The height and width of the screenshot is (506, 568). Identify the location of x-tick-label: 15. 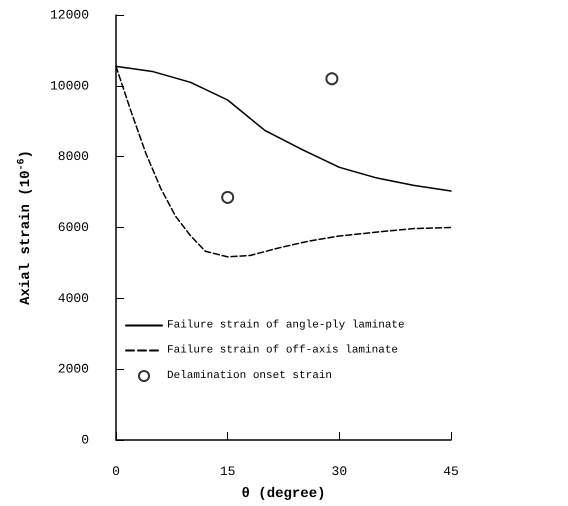
(228, 471).